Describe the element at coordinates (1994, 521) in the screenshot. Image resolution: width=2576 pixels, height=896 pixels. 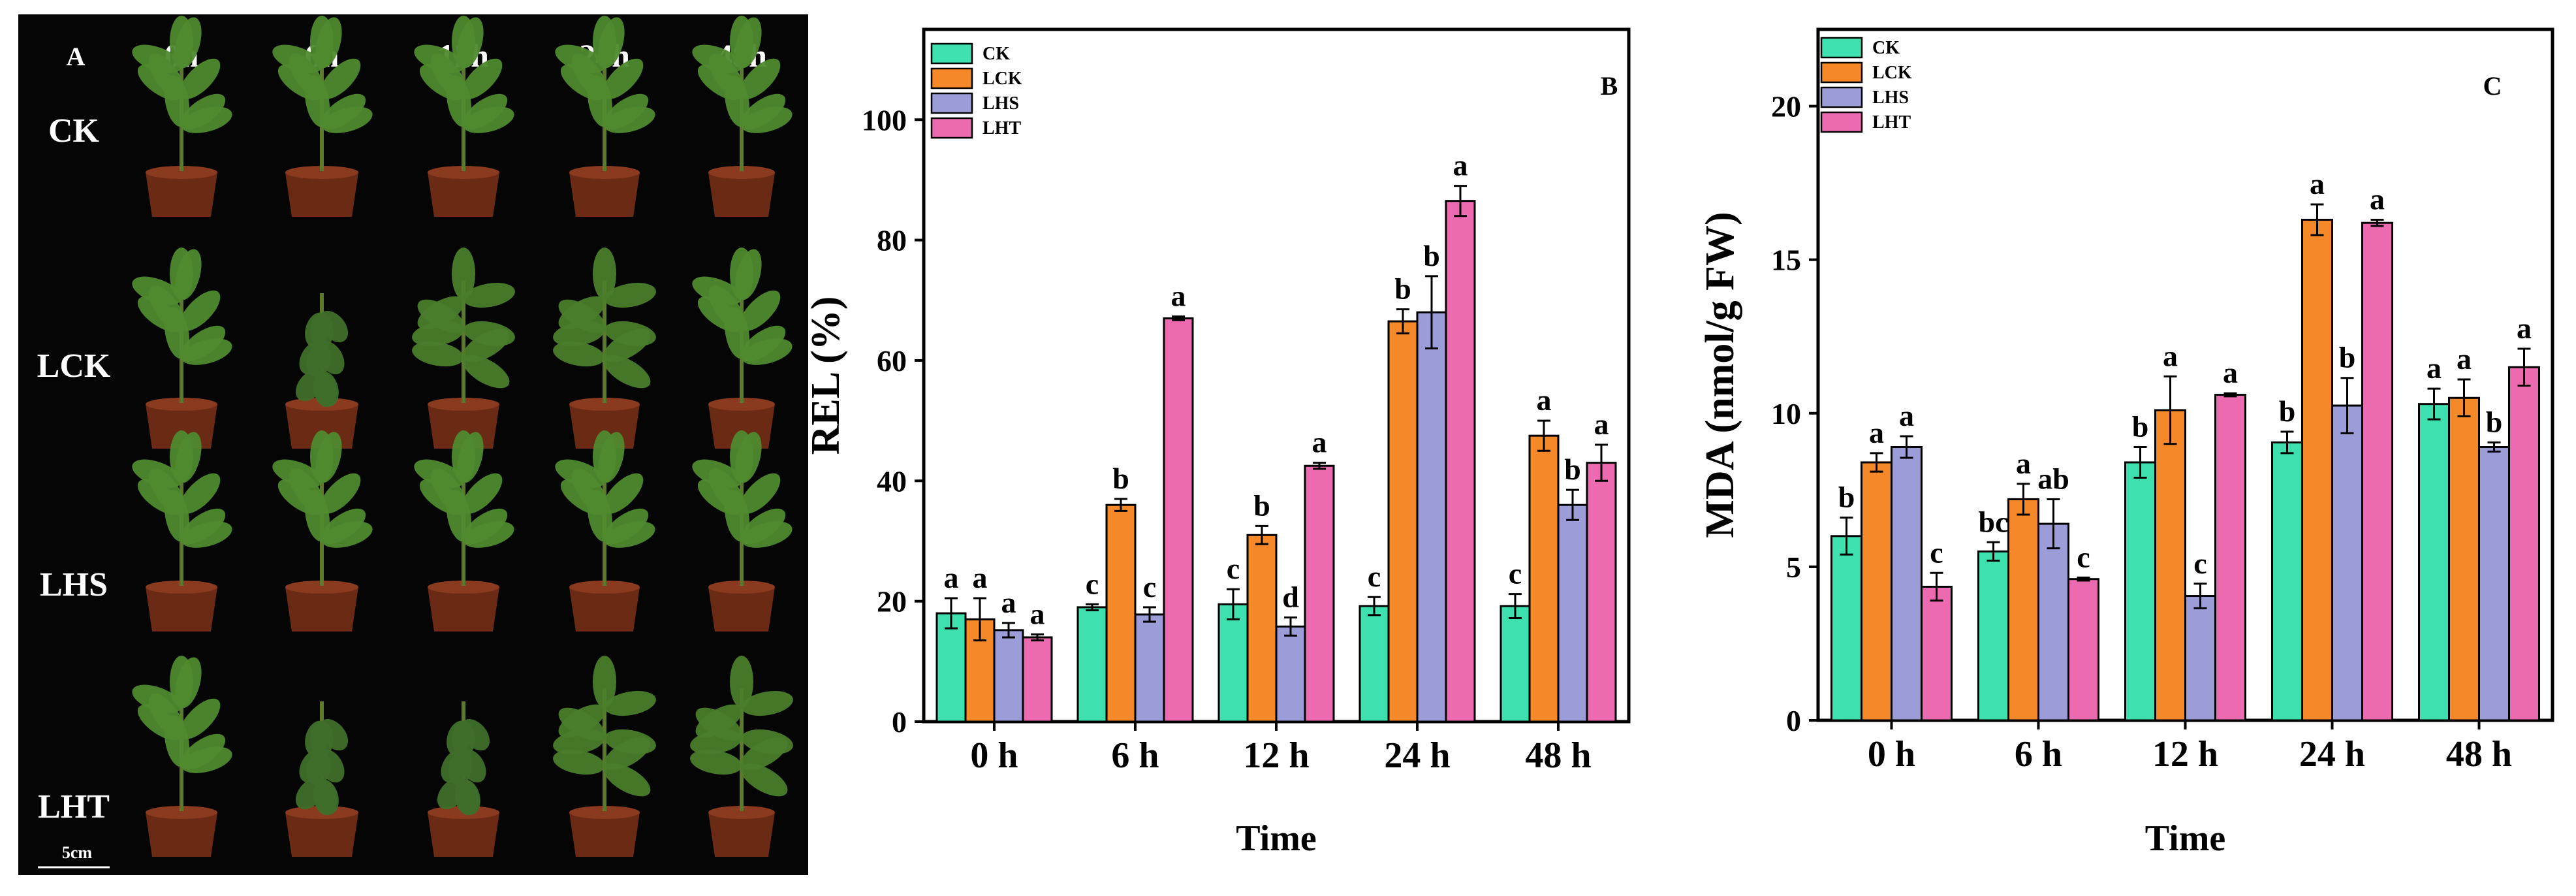
I see `significance-letter-ck-1: bc` at that location.